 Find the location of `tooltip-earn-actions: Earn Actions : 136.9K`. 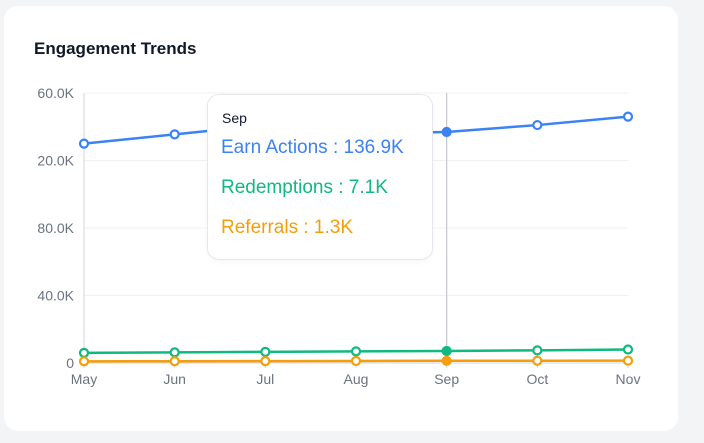

tooltip-earn-actions: Earn Actions : 136.9K is located at coordinates (312, 147).